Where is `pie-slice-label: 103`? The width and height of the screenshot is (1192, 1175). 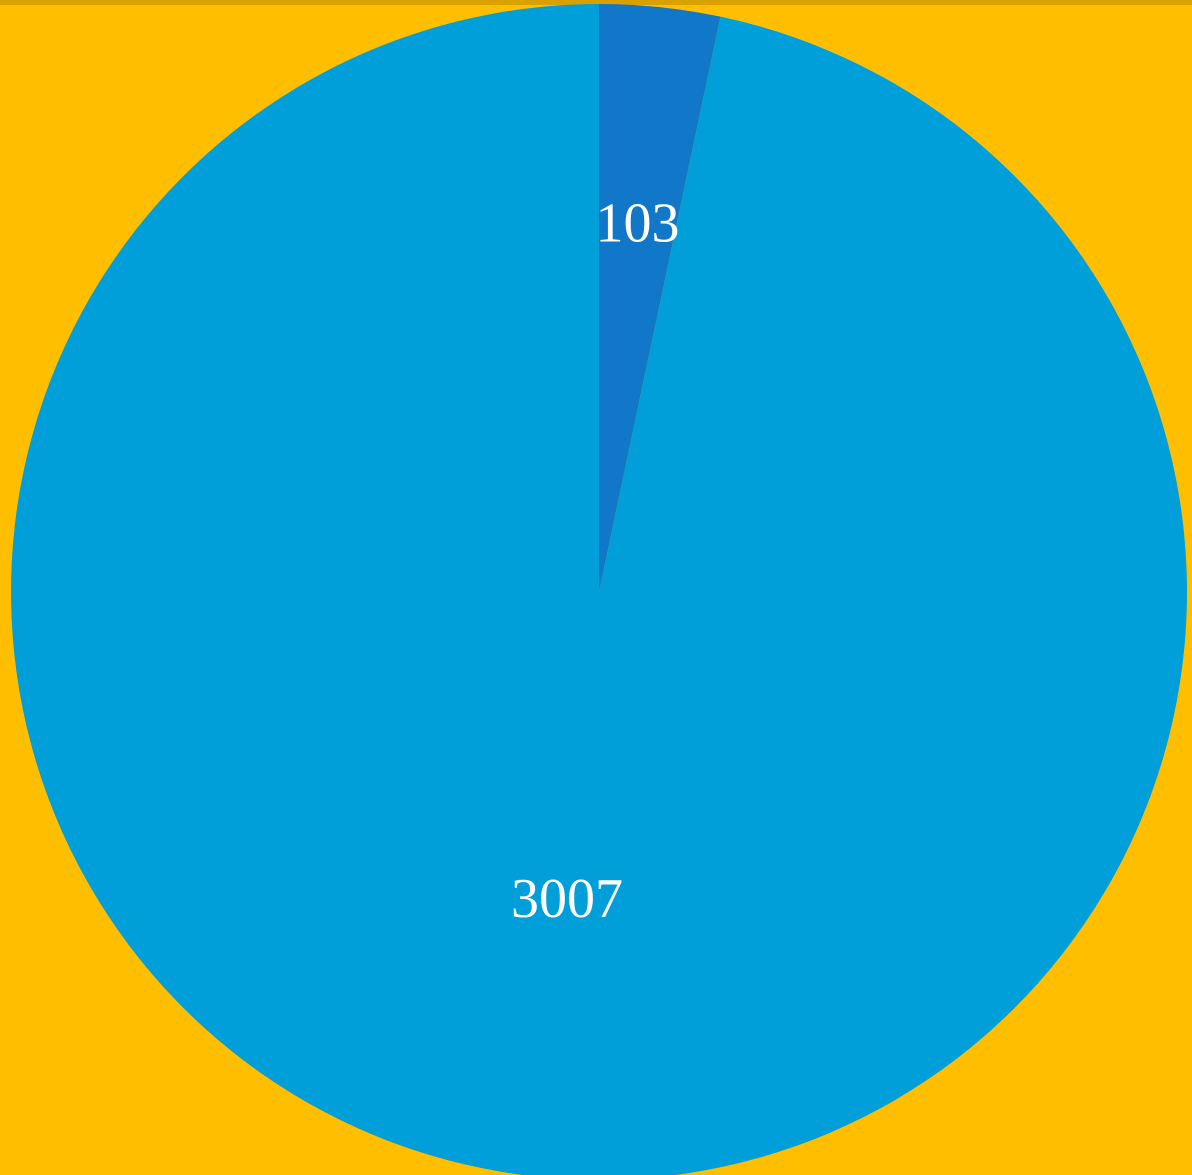
pie-slice-label: 103 is located at coordinates (637, 224).